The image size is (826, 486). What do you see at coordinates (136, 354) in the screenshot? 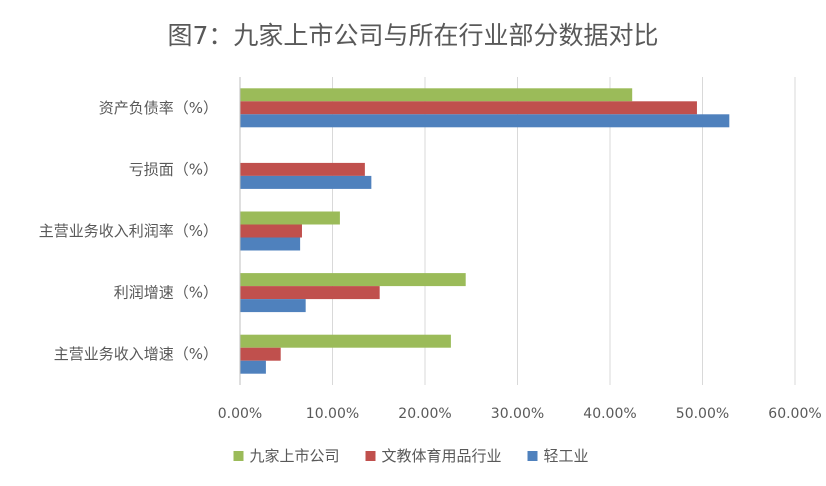
I see `category-label: 主营业务收入增速（%）` at bounding box center [136, 354].